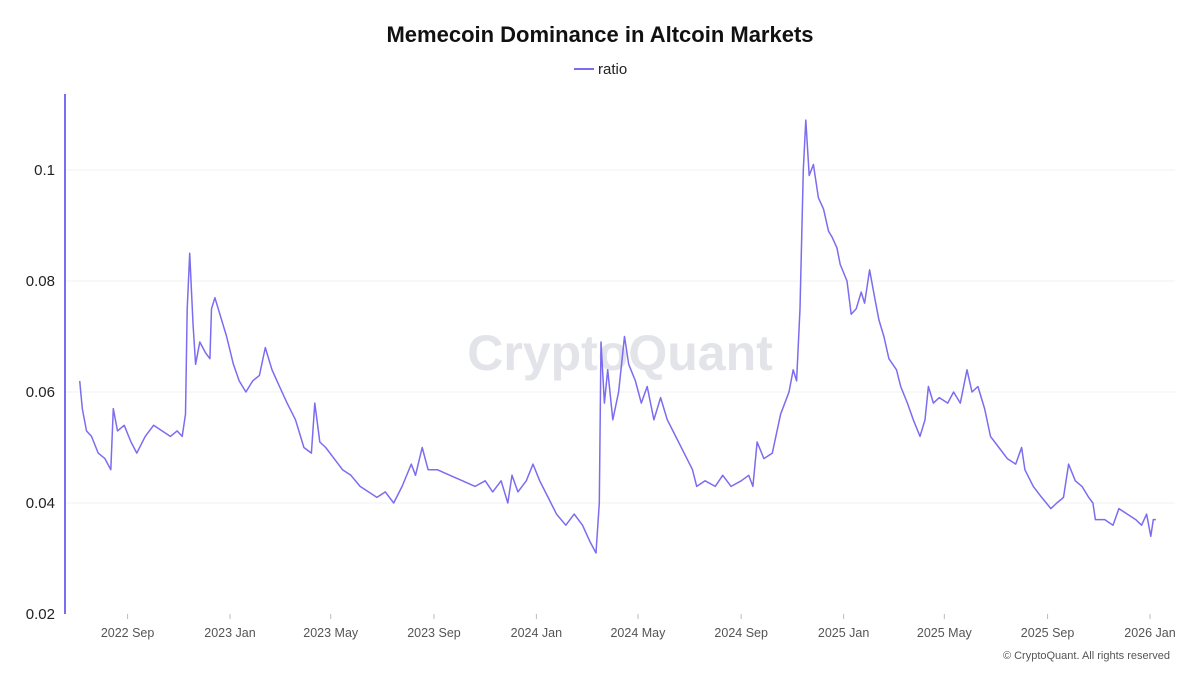  What do you see at coordinates (1086, 656) in the screenshot?
I see `copyright-footer: © CryptoQuant. All rights reserved` at bounding box center [1086, 656].